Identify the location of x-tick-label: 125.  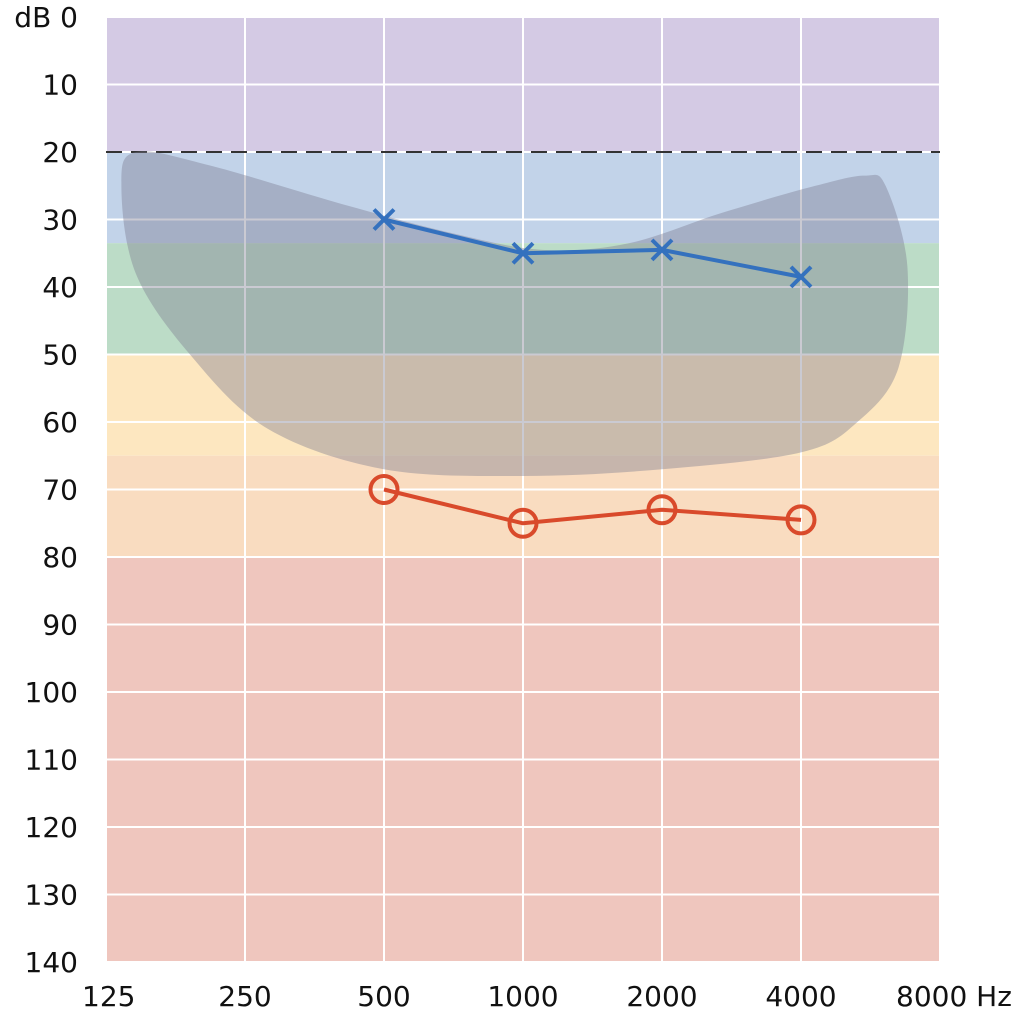
(108, 996).